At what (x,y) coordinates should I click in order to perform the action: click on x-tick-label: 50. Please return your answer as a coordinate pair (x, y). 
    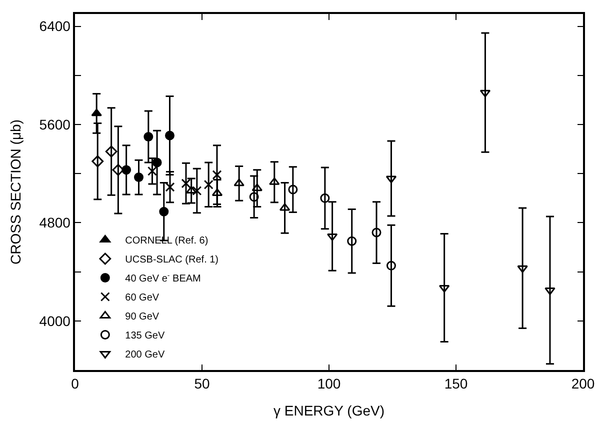
    Looking at the image, I should click on (202, 384).